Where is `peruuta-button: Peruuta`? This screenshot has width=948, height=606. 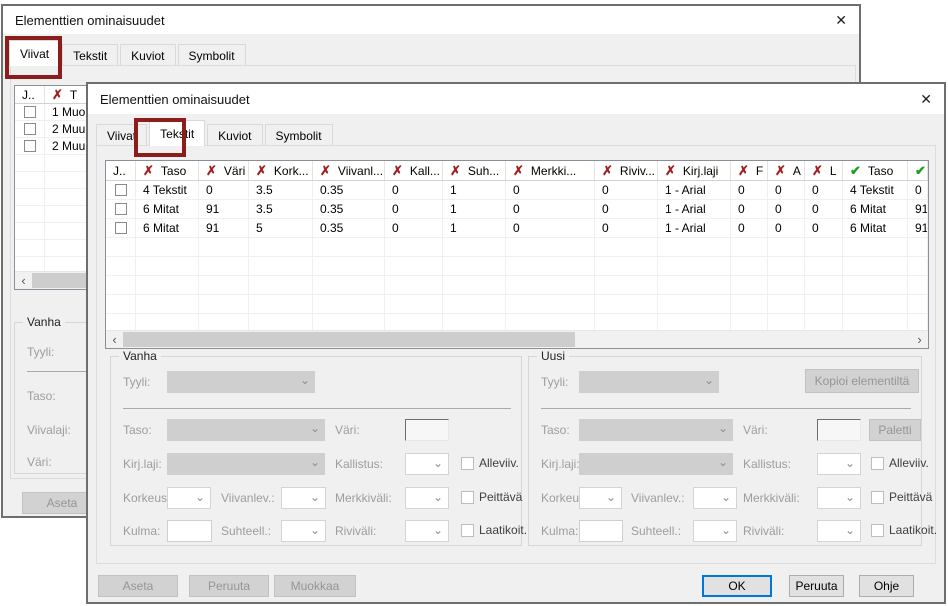 peruuta-button: Peruuta is located at coordinates (816, 586).